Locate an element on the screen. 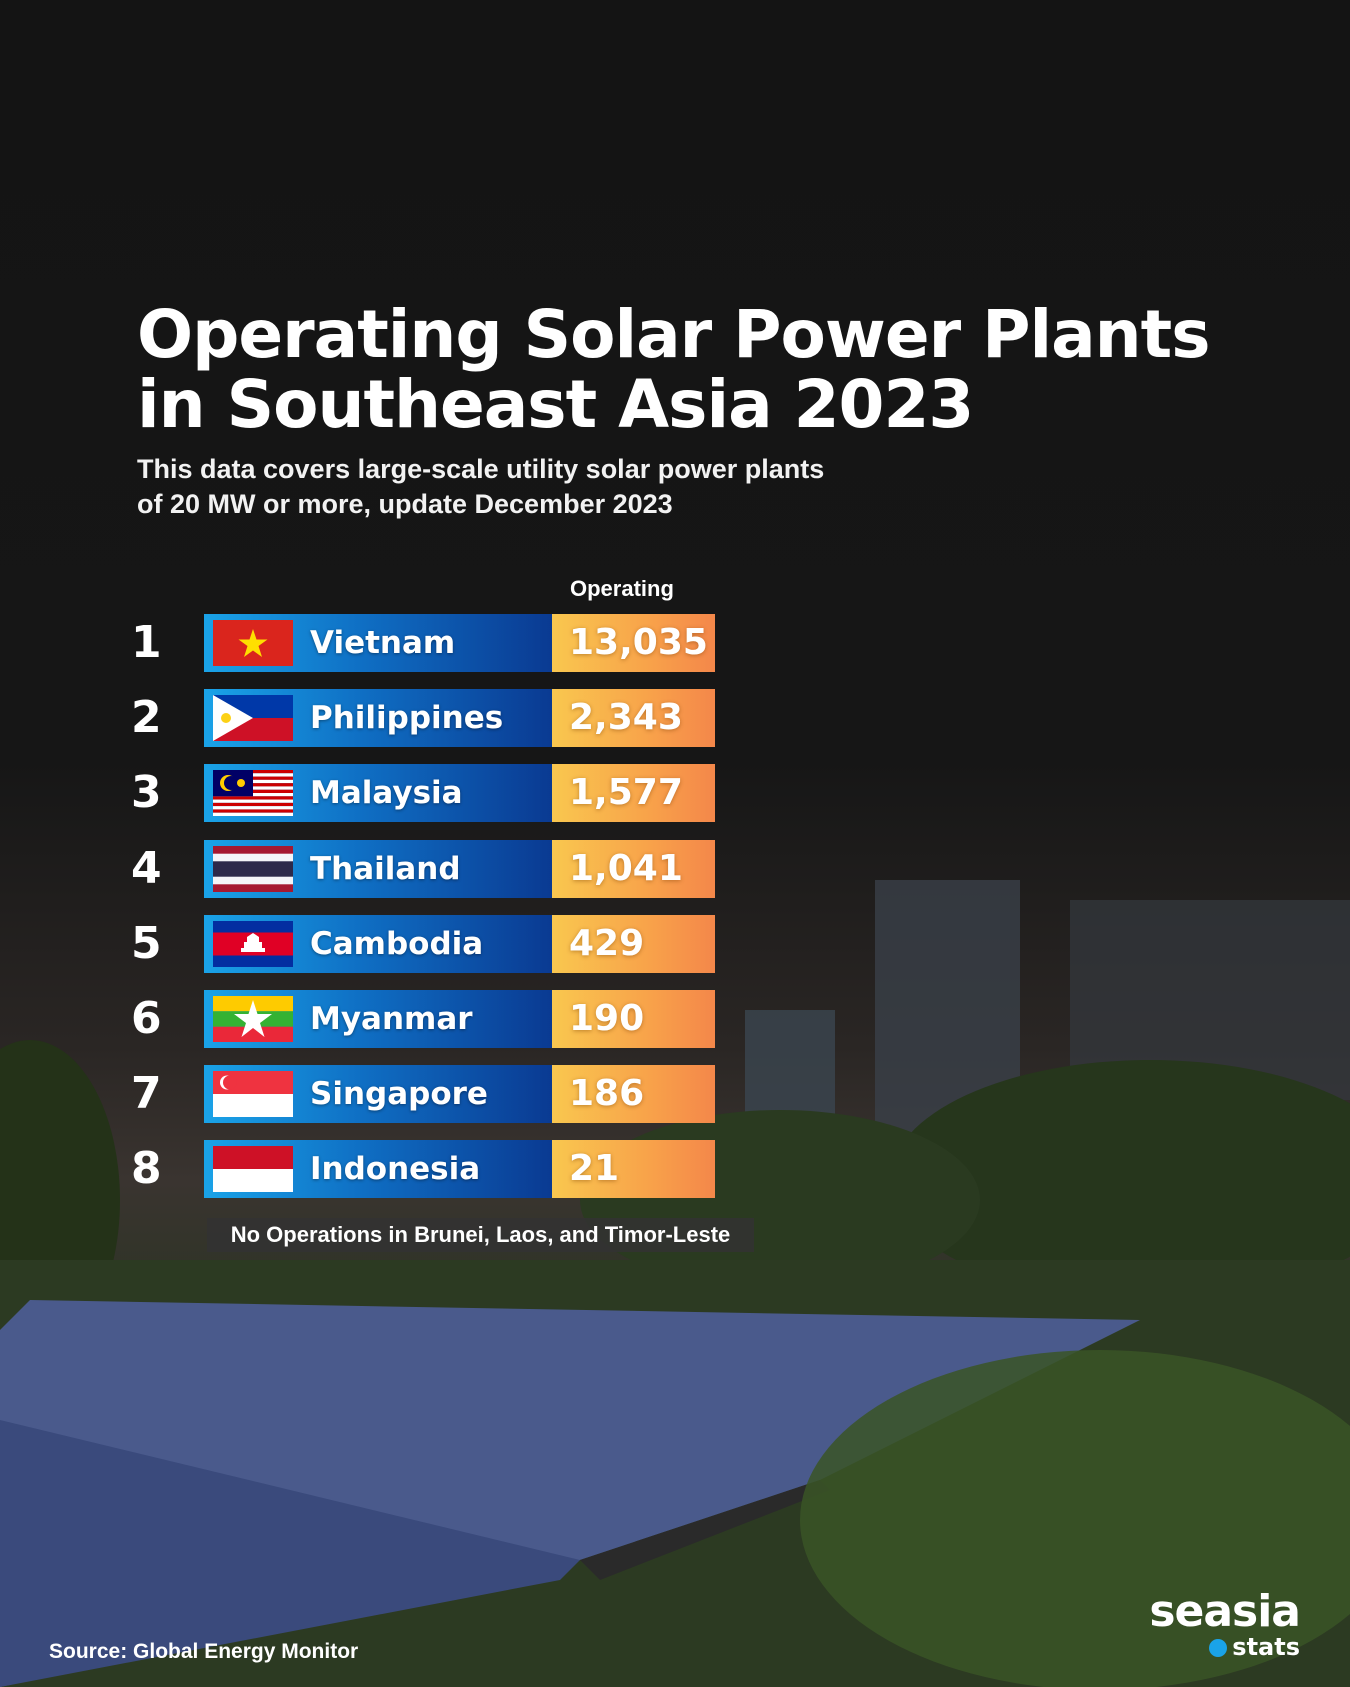 The width and height of the screenshot is (1350, 1687). value-cell: 429 is located at coordinates (633, 943).